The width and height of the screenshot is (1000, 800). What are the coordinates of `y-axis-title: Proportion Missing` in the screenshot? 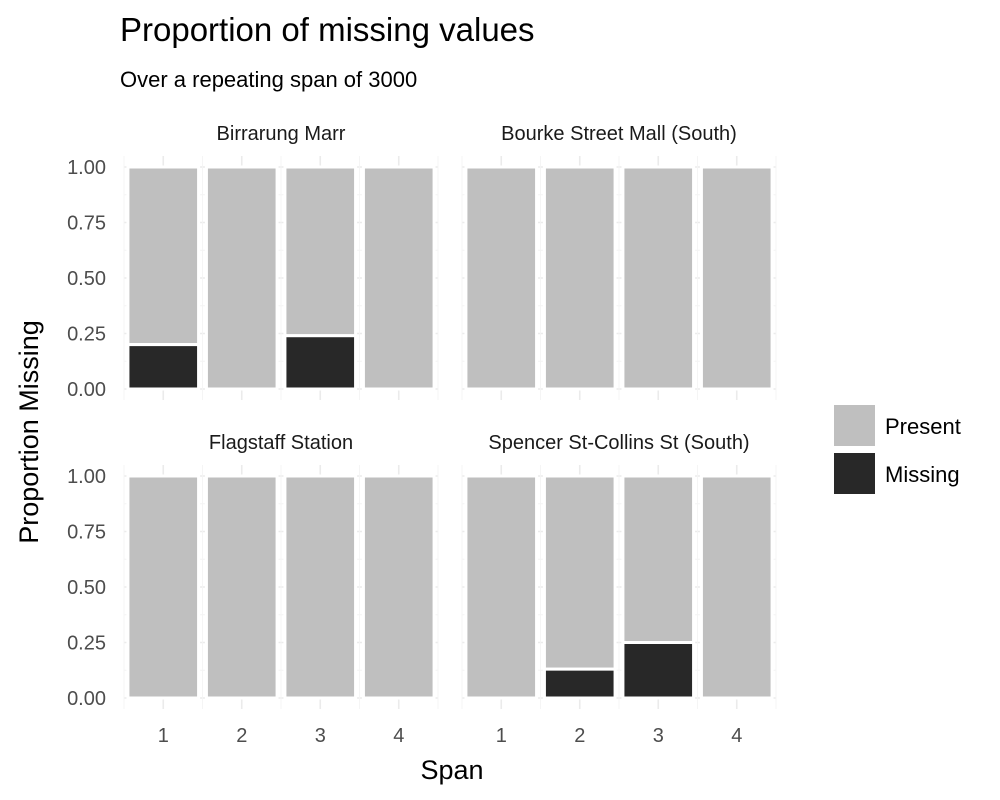 It's located at (29, 432).